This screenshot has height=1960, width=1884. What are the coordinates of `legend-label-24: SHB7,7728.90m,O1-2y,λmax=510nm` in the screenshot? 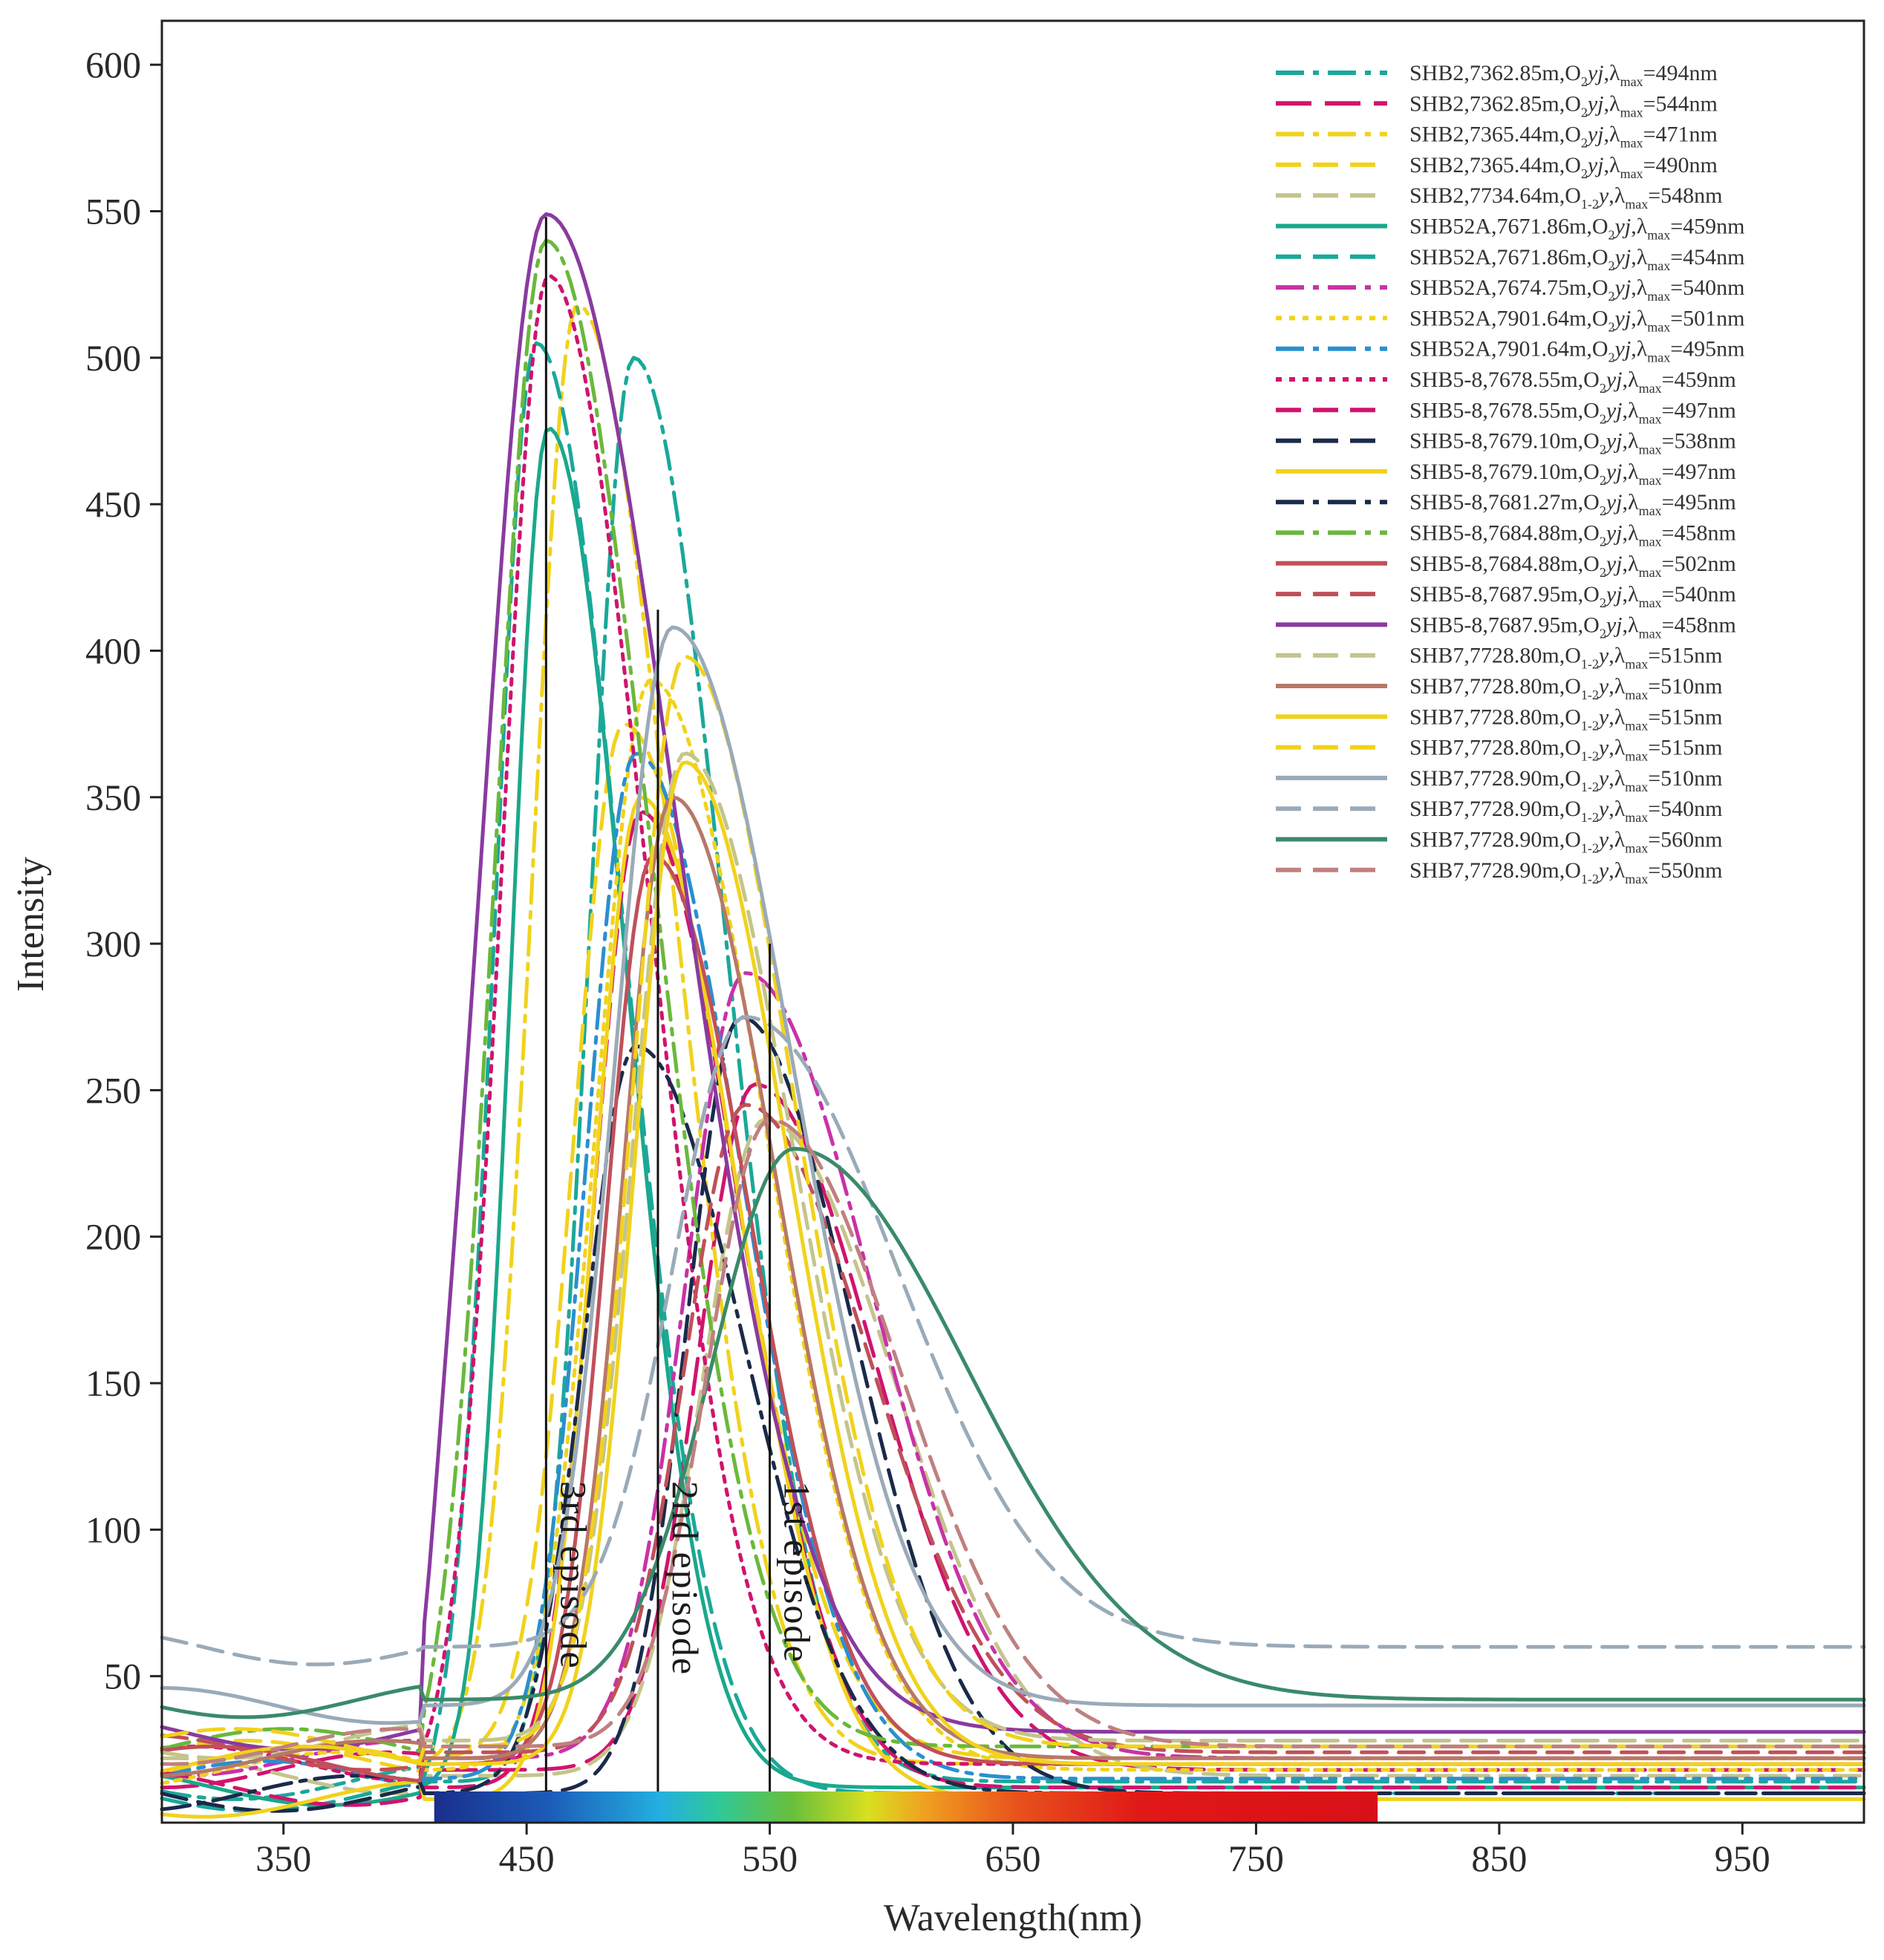 It's located at (1566, 780).